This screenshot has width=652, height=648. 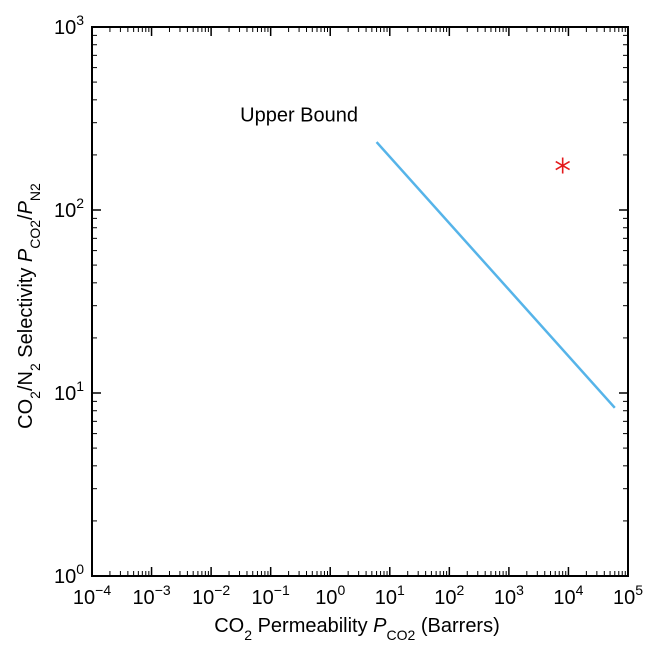 What do you see at coordinates (401, 635) in the screenshot?
I see `x-axis-label-sub: CO2` at bounding box center [401, 635].